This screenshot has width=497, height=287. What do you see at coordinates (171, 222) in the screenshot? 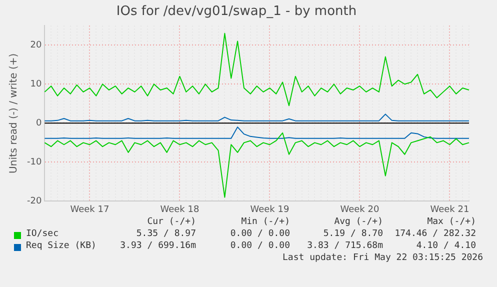
I see `text: Cur (-/+)` at bounding box center [171, 222].